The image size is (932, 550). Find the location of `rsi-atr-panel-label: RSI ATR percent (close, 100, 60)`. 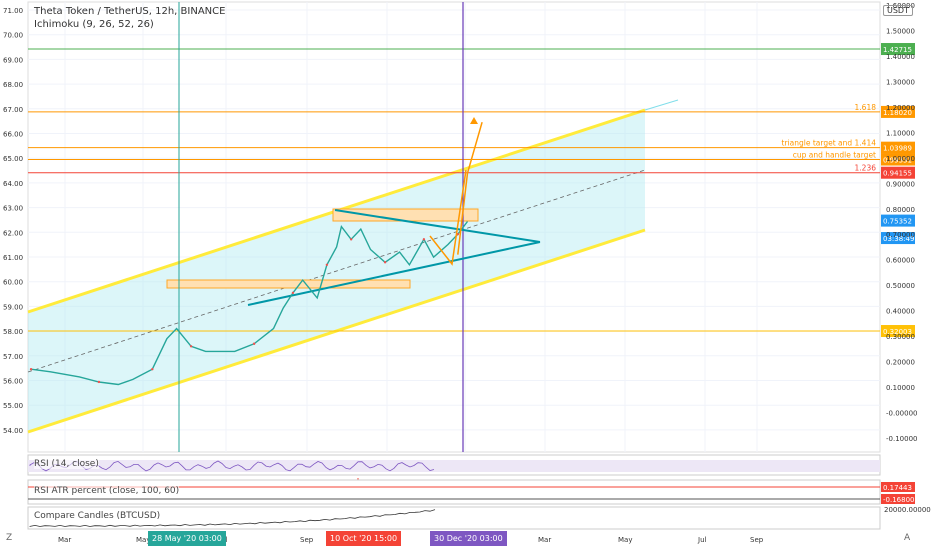

rsi-atr-panel-label: RSI ATR percent (close, 100, 60) is located at coordinates (107, 491).